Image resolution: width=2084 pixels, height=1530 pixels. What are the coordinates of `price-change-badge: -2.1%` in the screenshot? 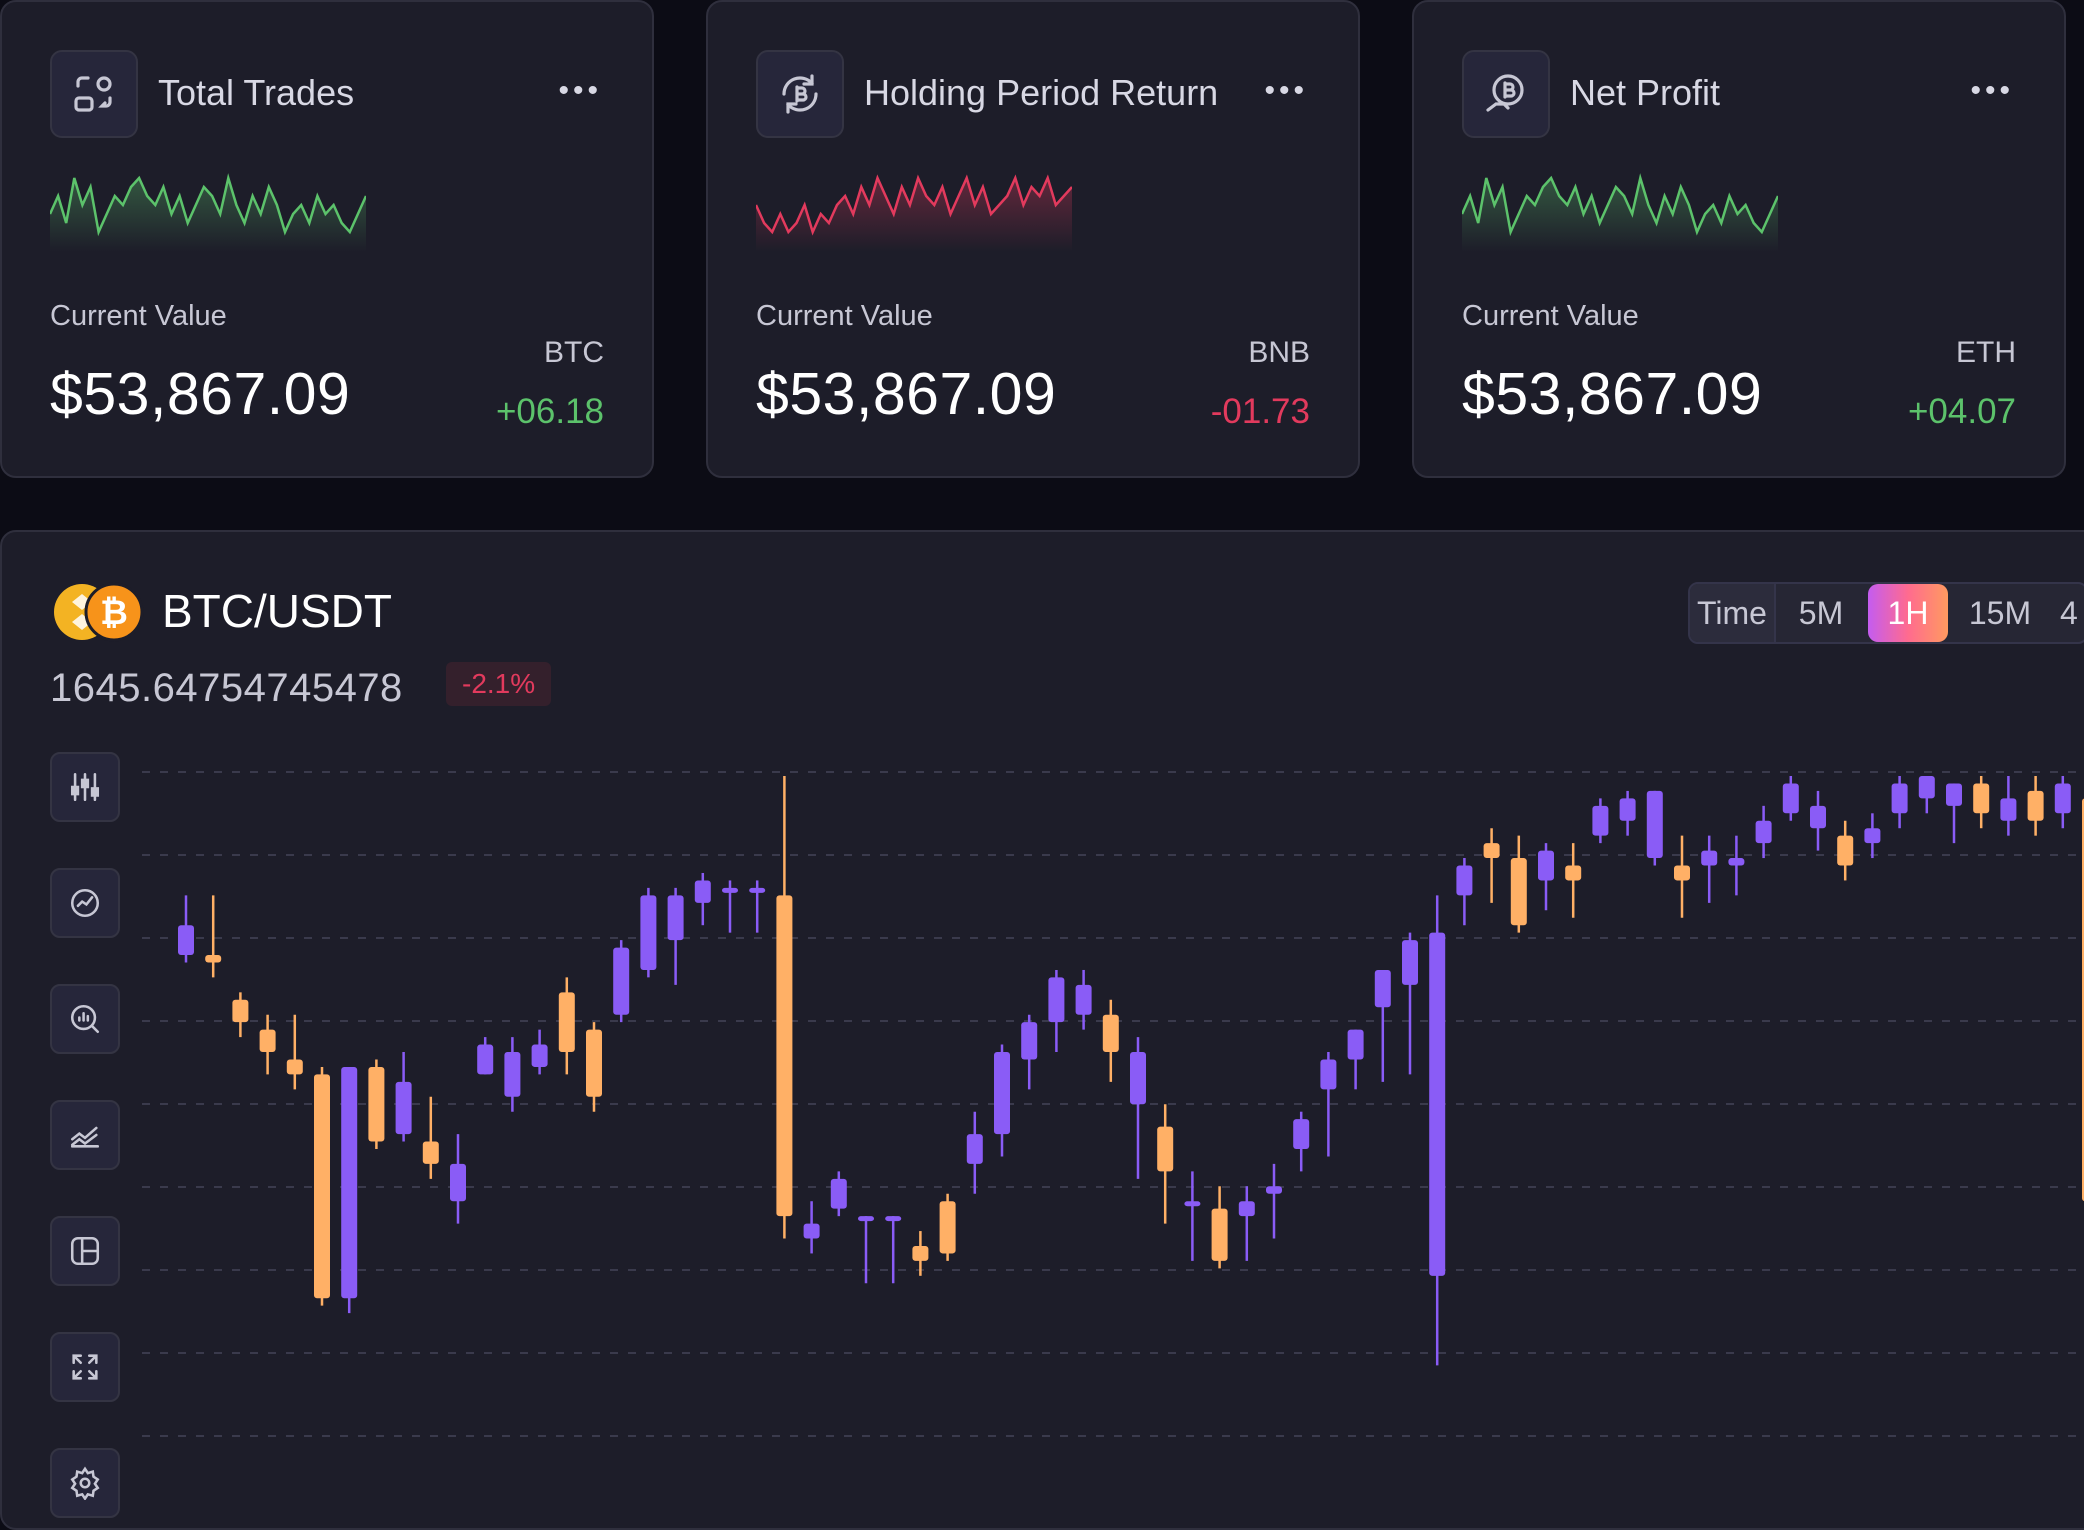 It's located at (499, 684).